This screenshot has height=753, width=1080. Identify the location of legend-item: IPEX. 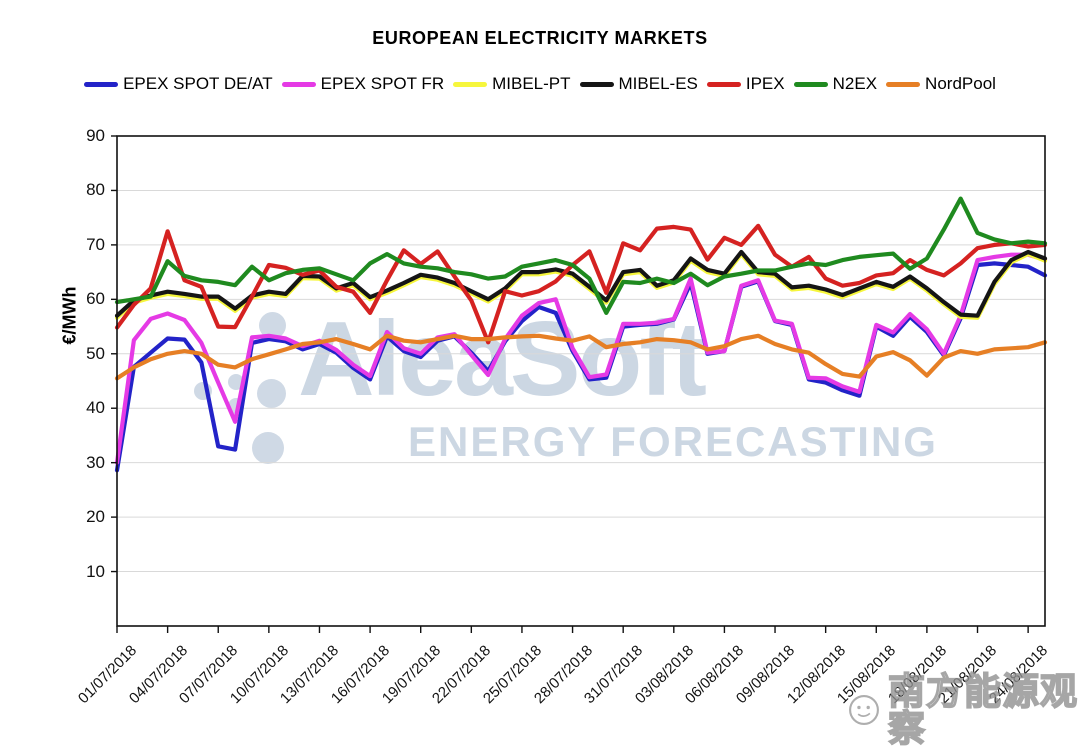
(745, 84).